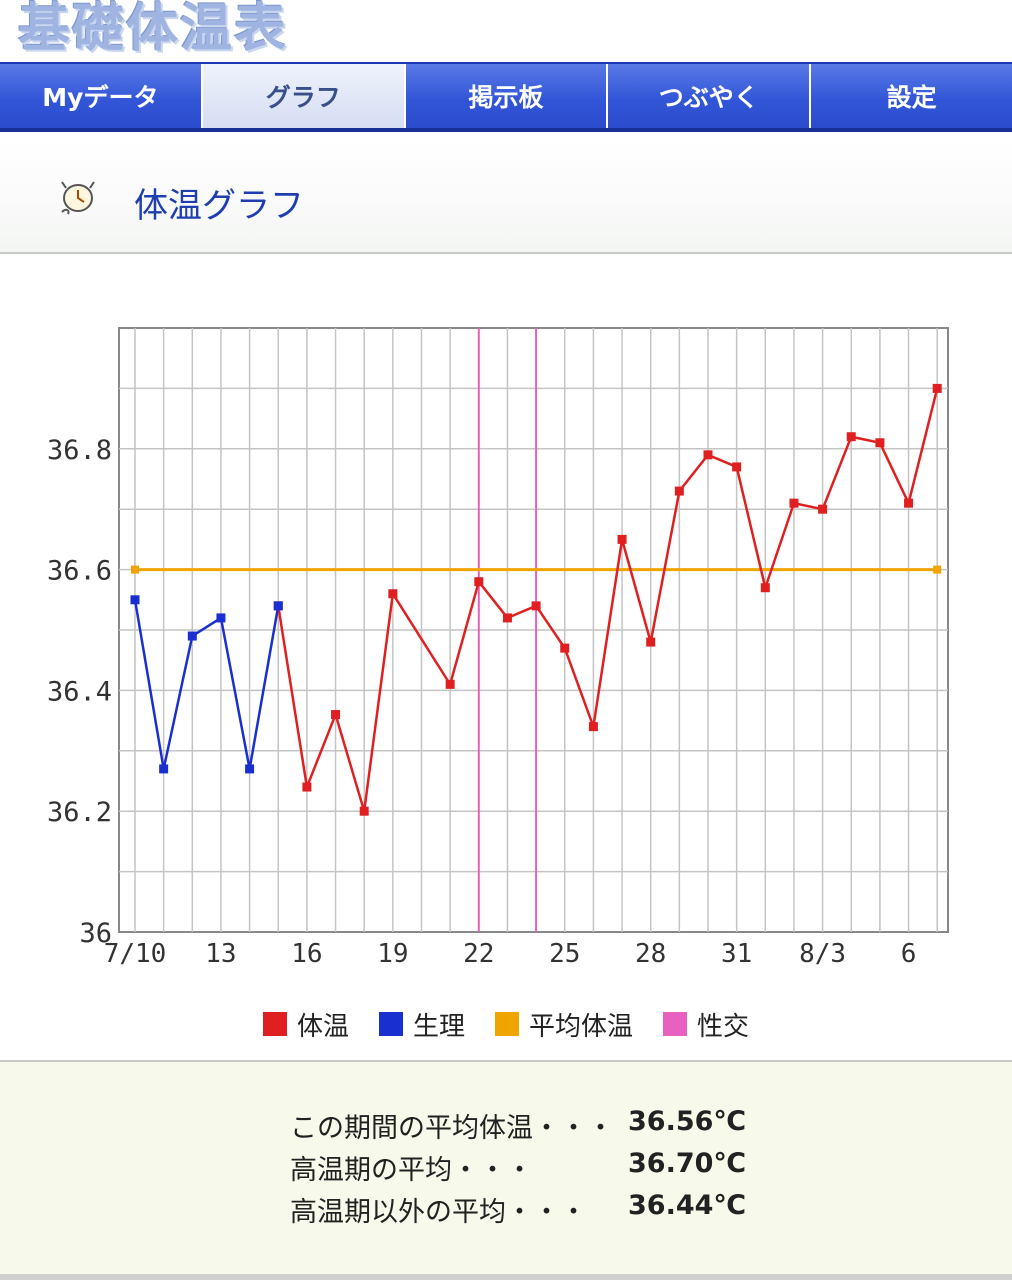 The width and height of the screenshot is (1012, 1280). Describe the element at coordinates (687, 1205) in the screenshot. I see `summary-value: 36.44℃` at that location.